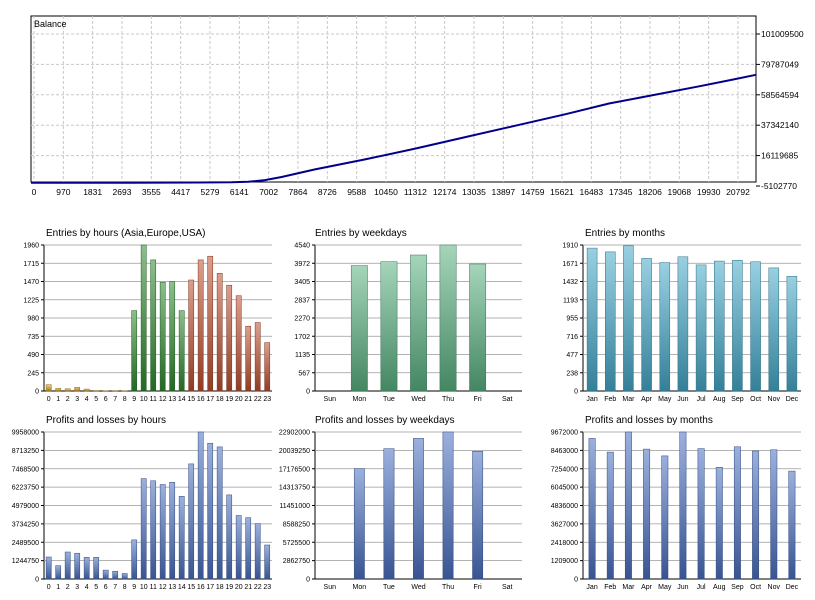  Describe the element at coordinates (92, 192) in the screenshot. I see `balance-x-label: 1831` at that location.